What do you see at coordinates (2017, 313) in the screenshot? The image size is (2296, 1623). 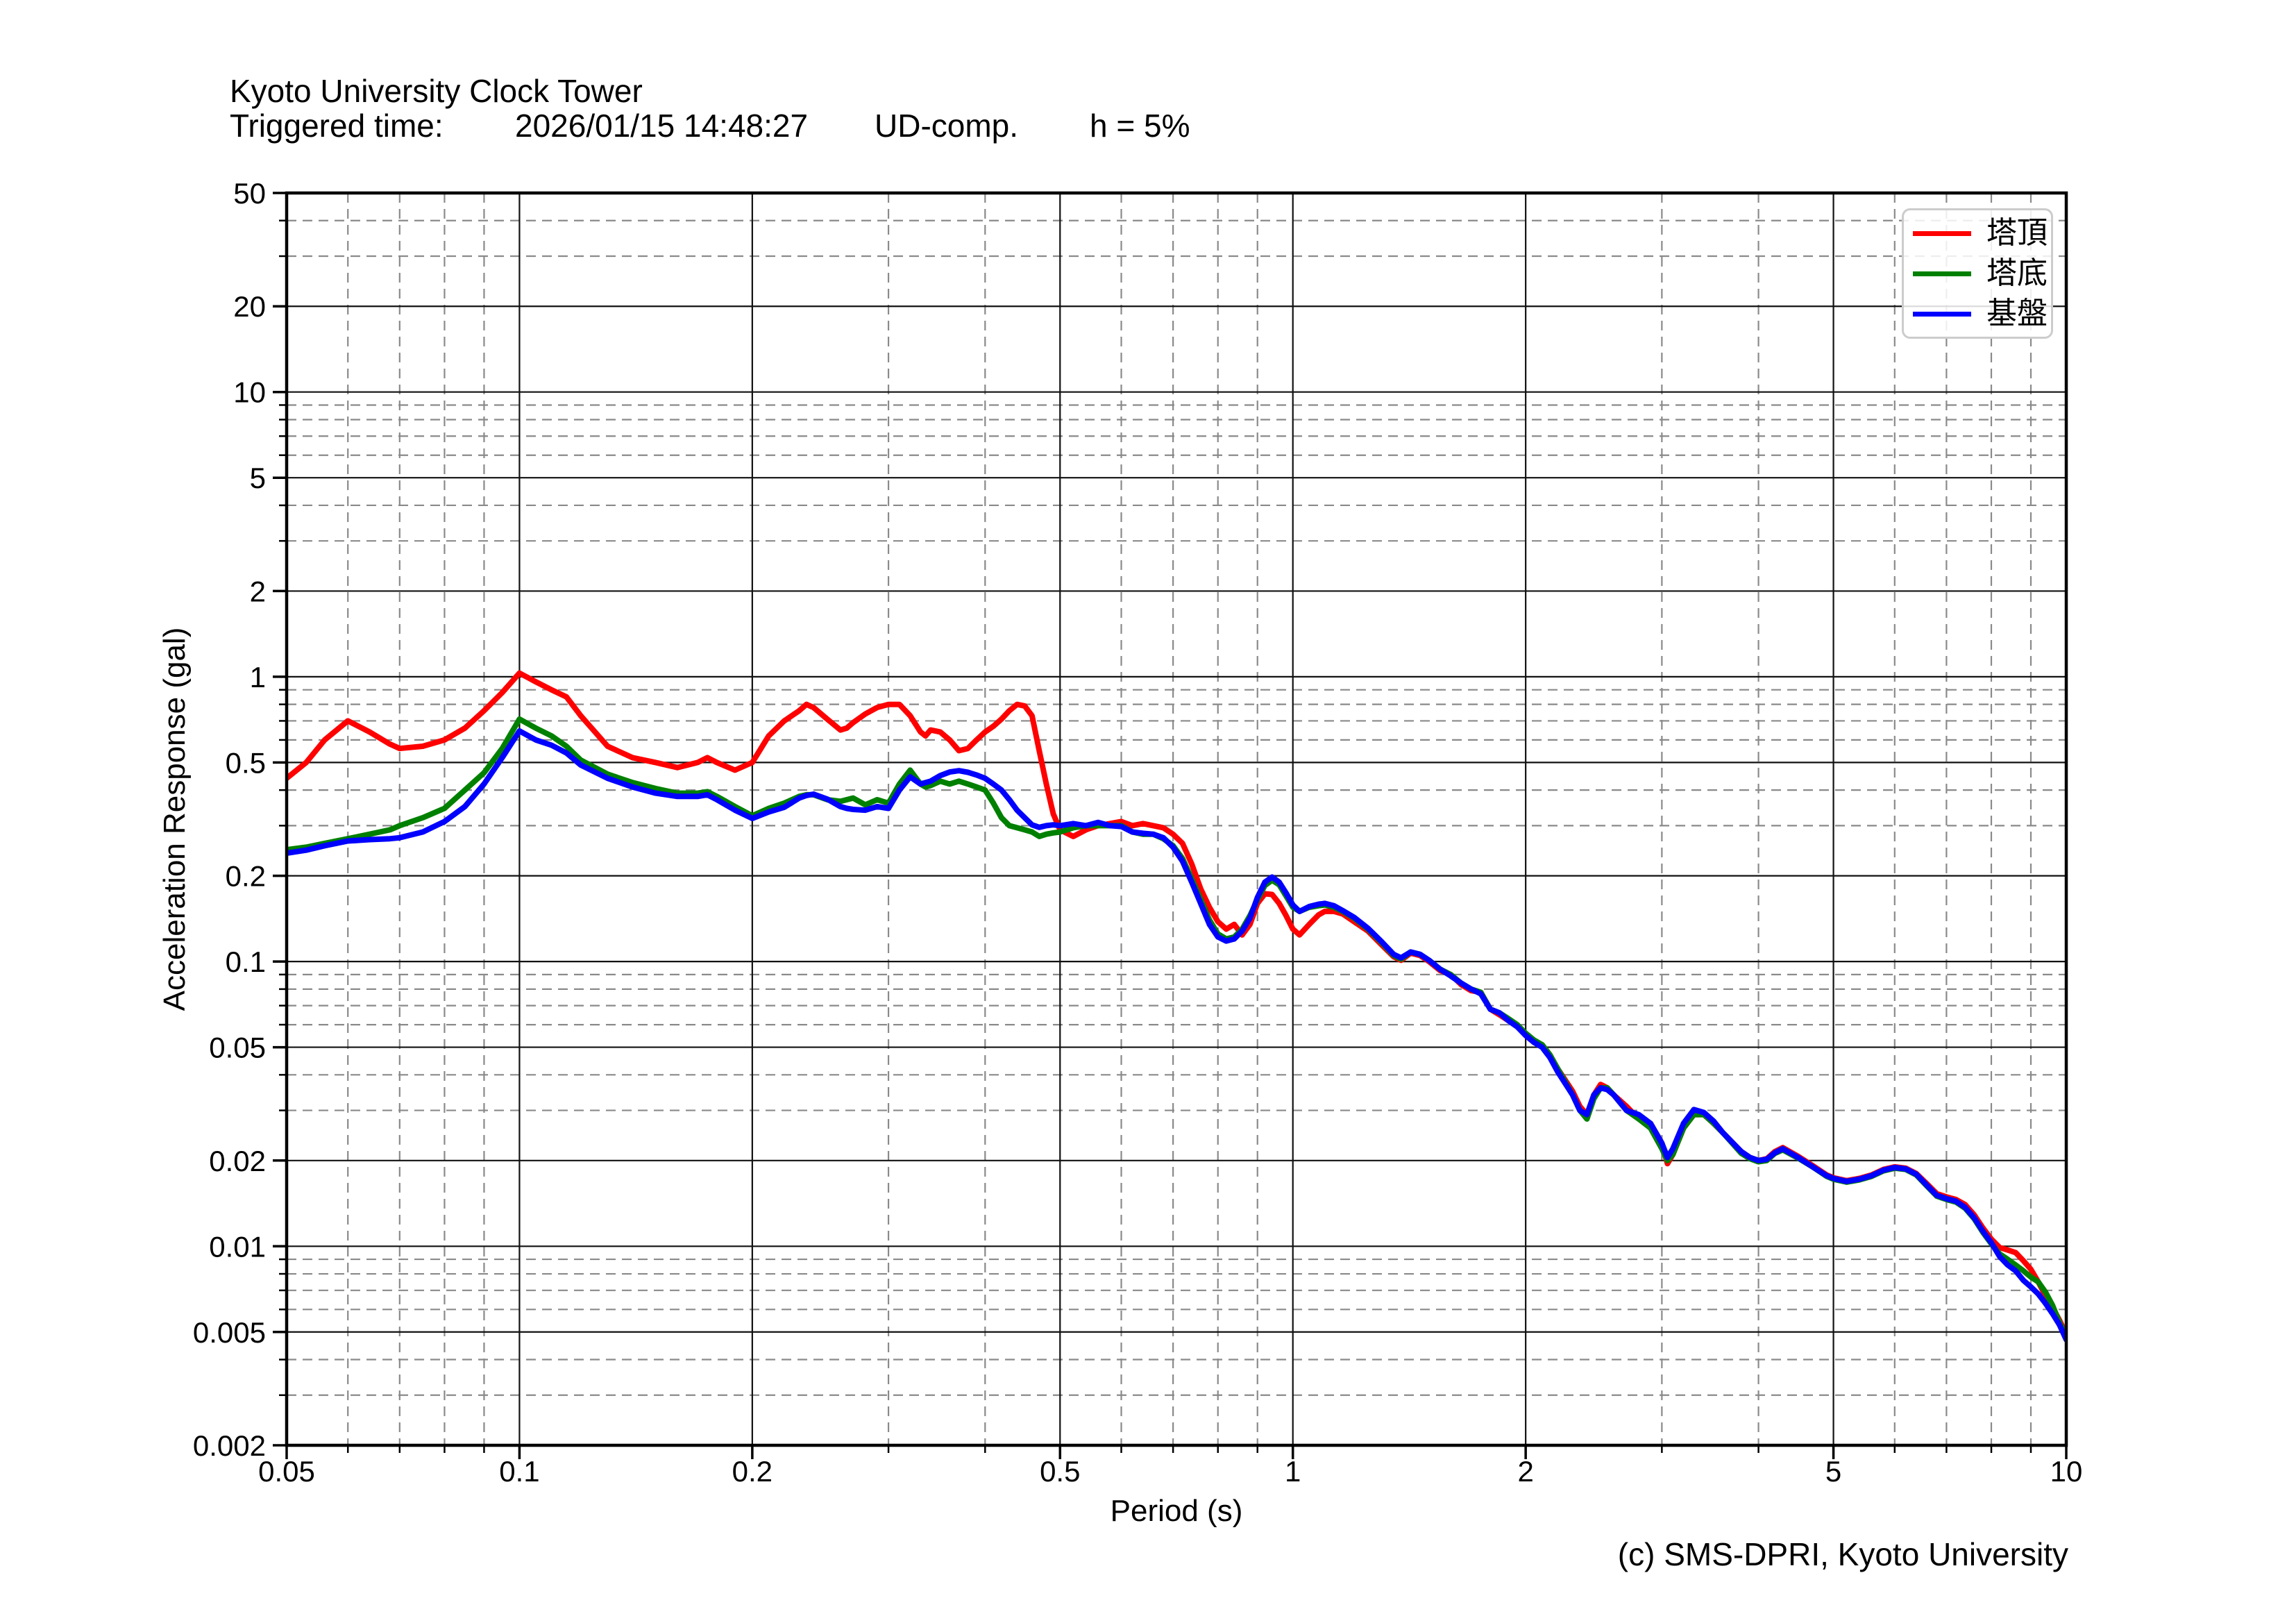 I see `legend-label: 基盤` at bounding box center [2017, 313].